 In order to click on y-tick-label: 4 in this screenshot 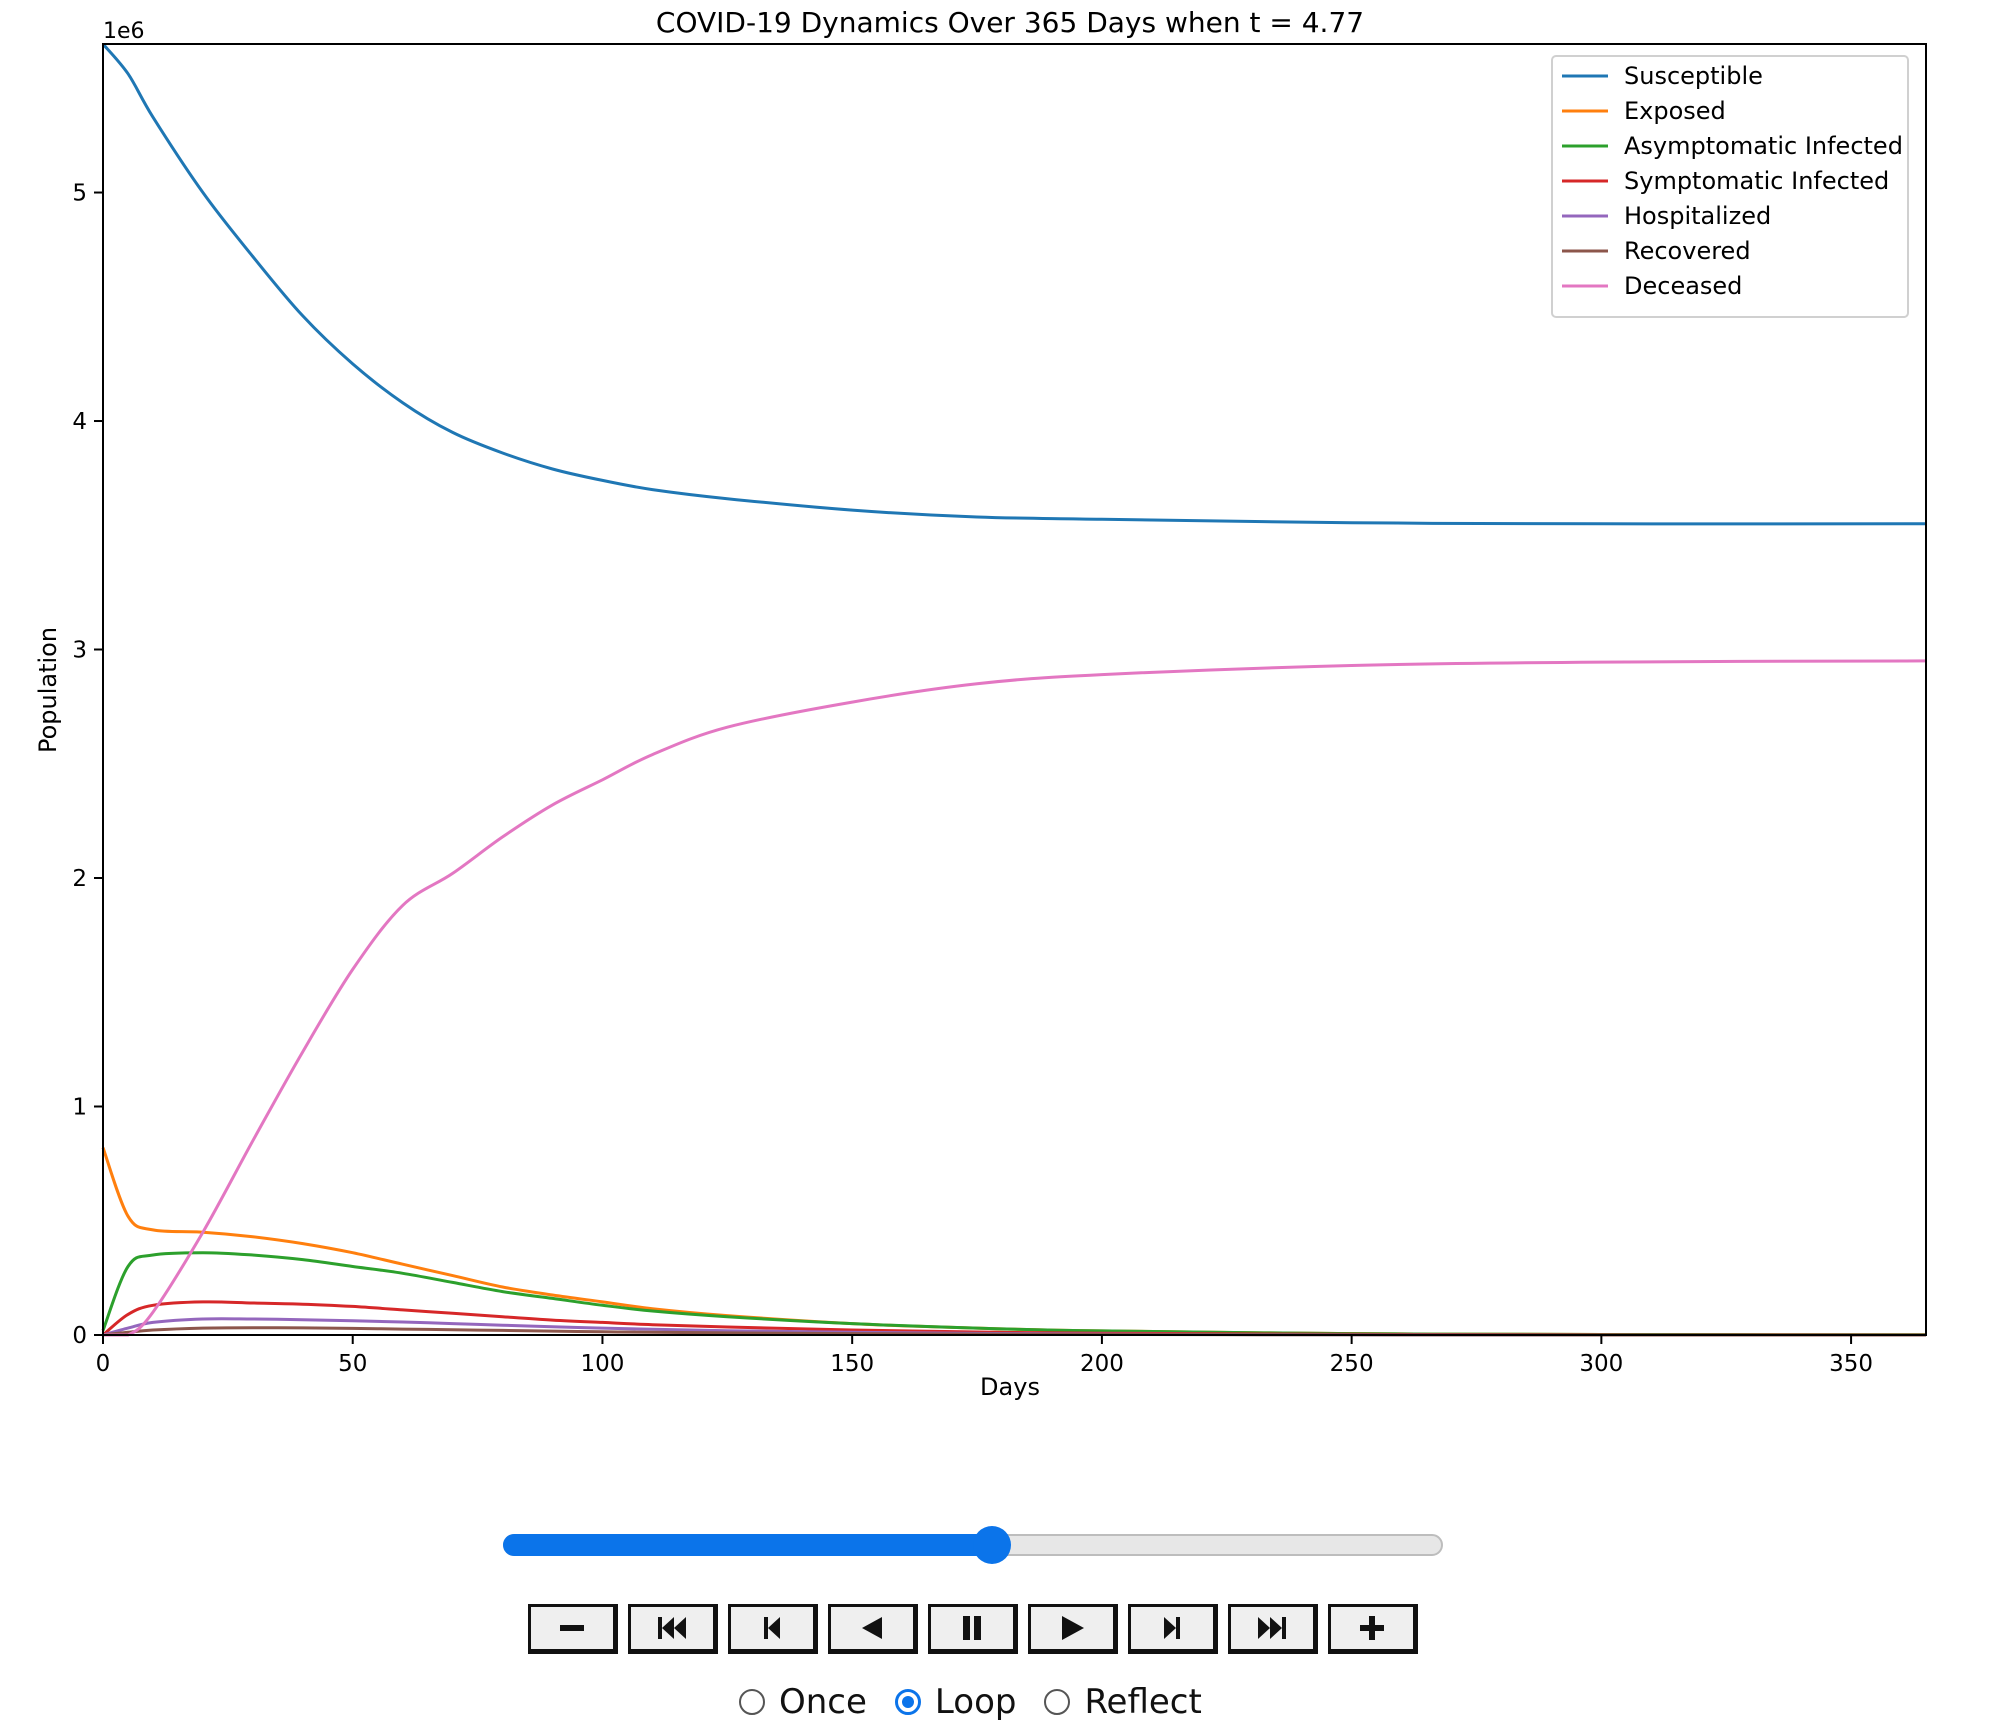, I will do `click(79, 422)`.